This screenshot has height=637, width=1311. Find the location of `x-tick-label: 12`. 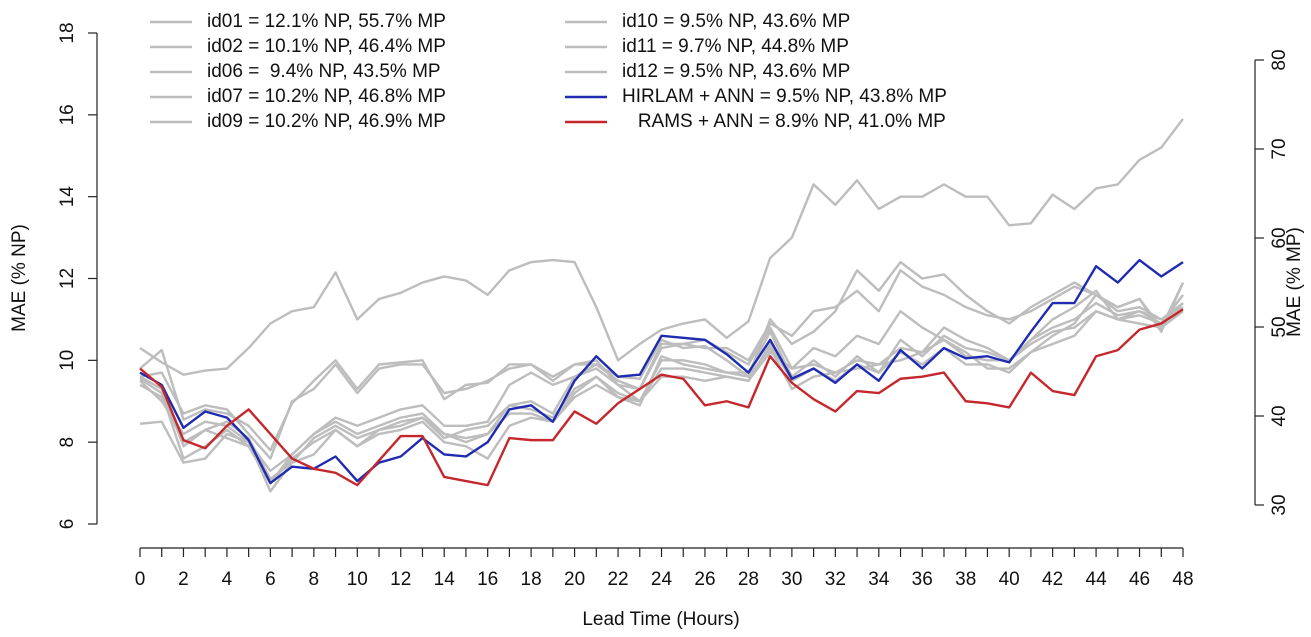

x-tick-label: 12 is located at coordinates (400, 579).